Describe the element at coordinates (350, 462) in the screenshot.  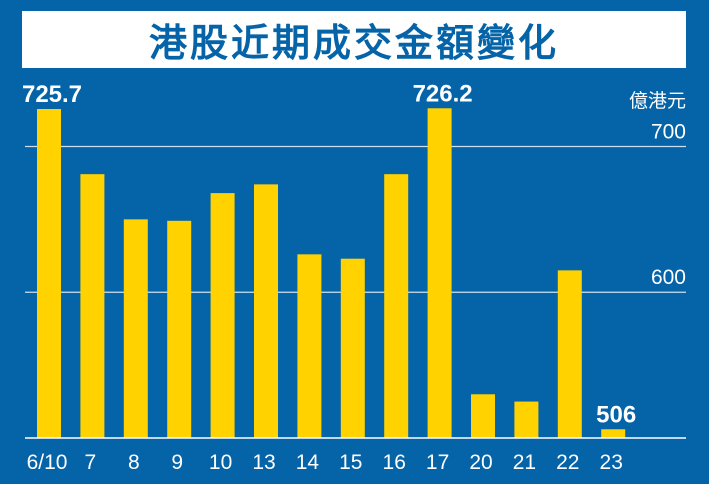
I see `x-tick-label-15: 15` at that location.